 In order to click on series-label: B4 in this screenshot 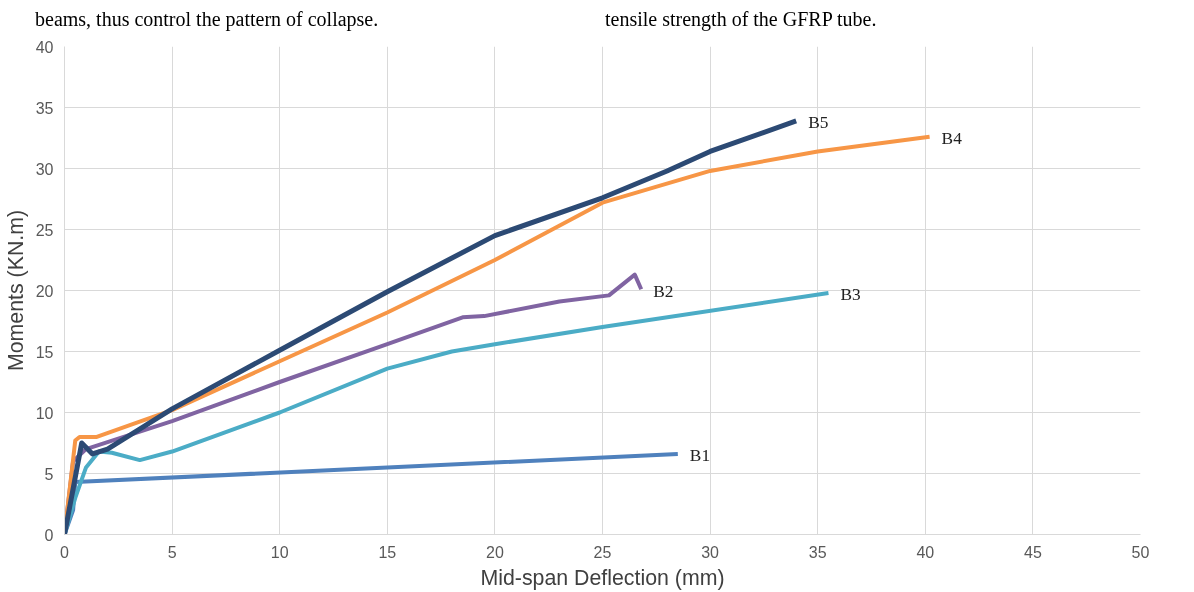, I will do `click(952, 139)`.